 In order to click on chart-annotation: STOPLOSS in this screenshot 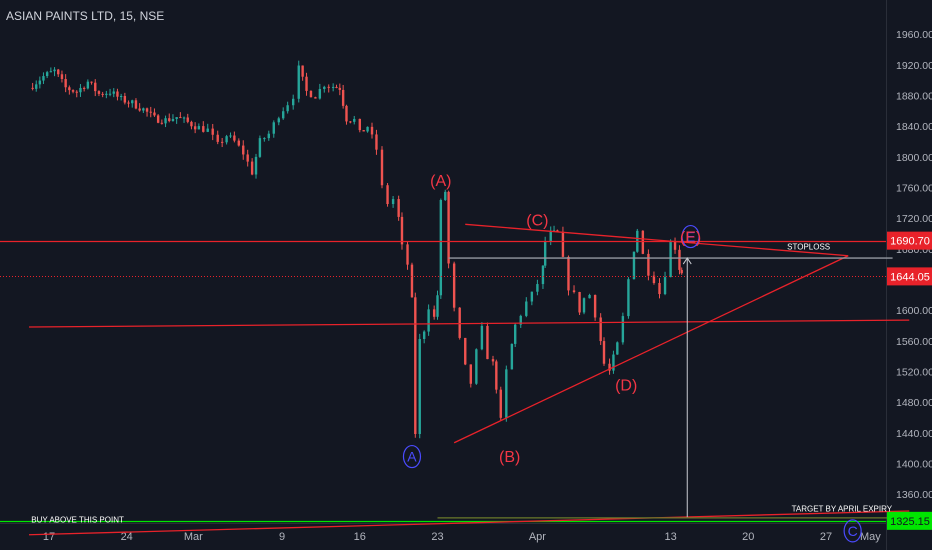, I will do `click(808, 247)`.